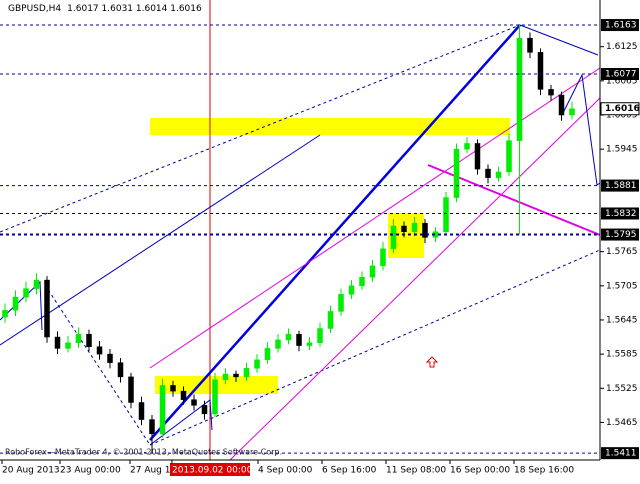 The width and height of the screenshot is (640, 484). Describe the element at coordinates (34, 9) in the screenshot. I see `symbol: GBPUSD,H4` at that location.